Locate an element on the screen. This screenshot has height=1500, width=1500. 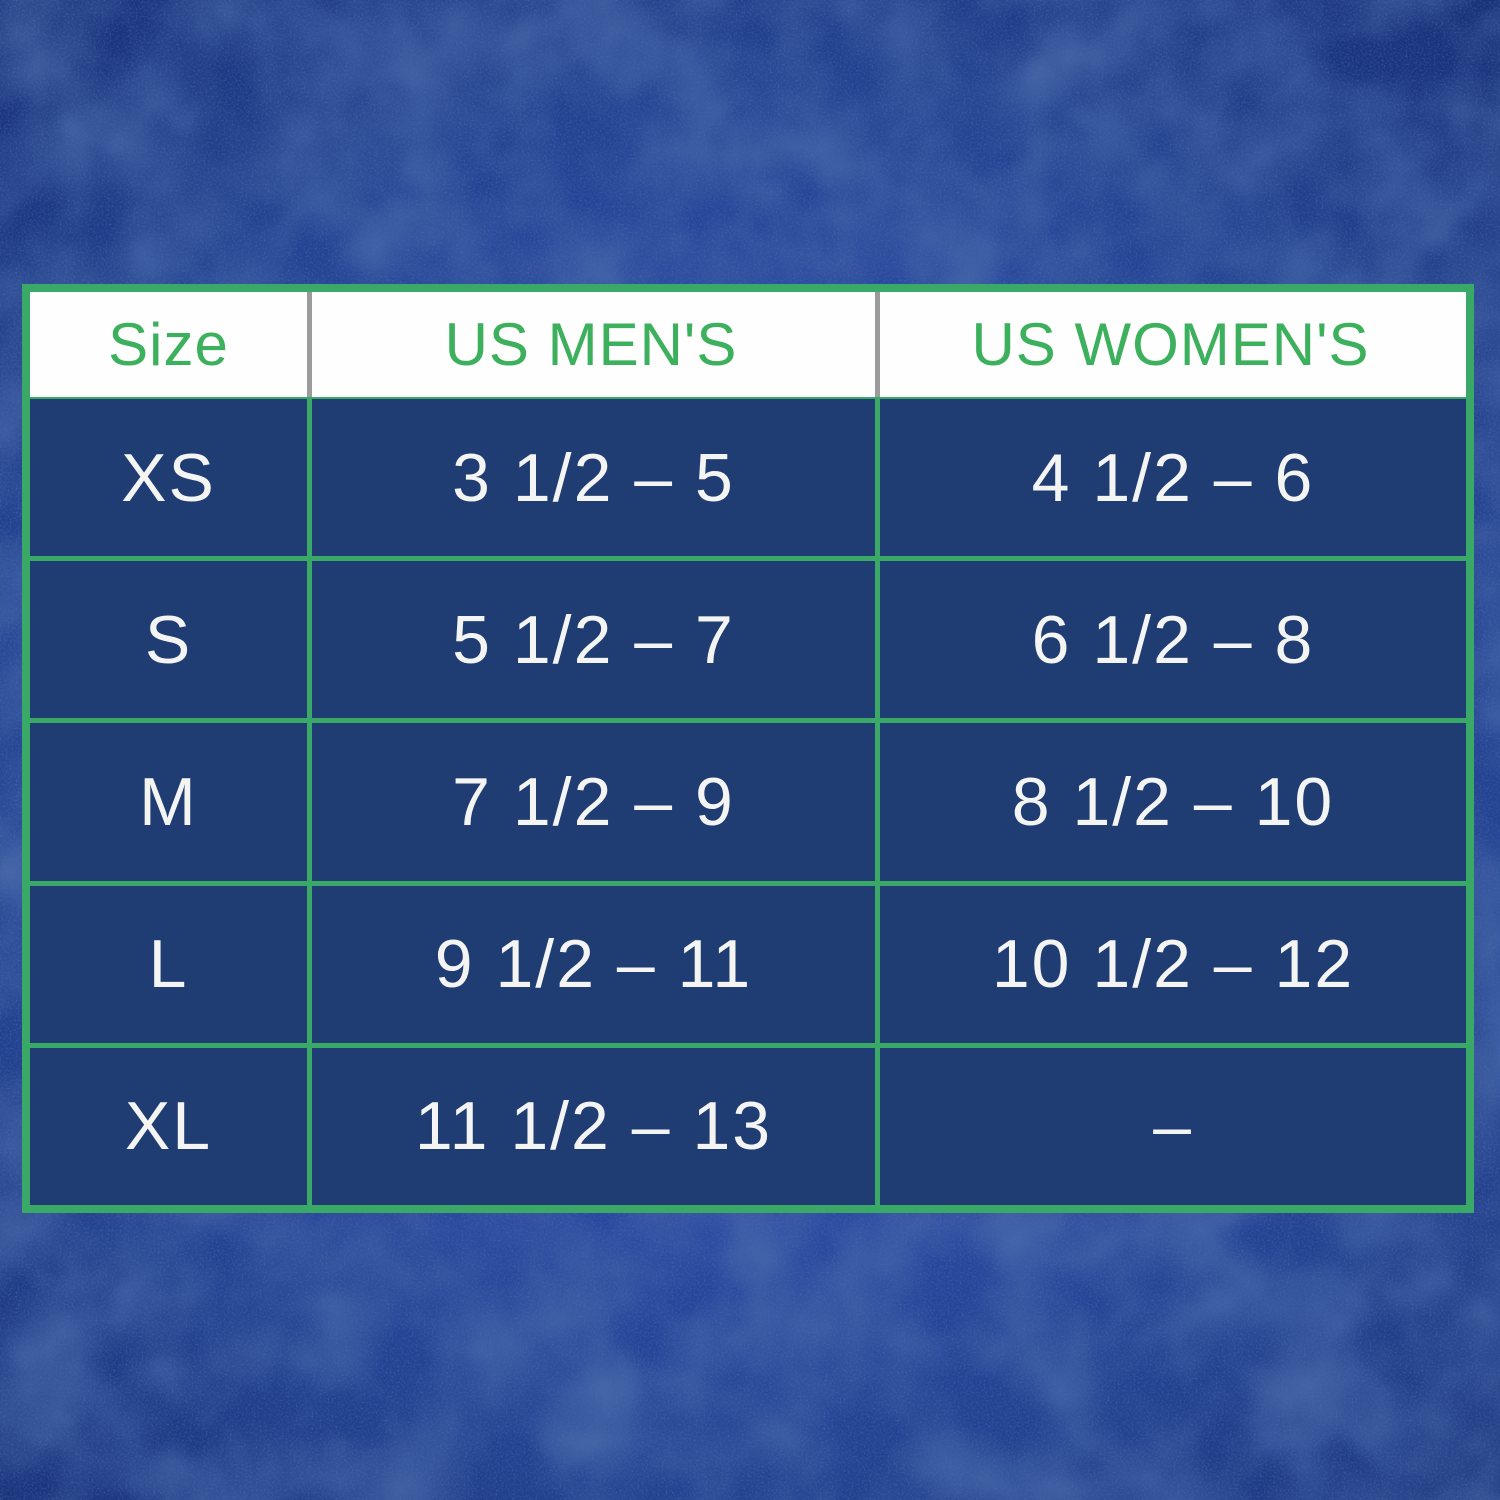
cell-size-l: L is located at coordinates (168, 964).